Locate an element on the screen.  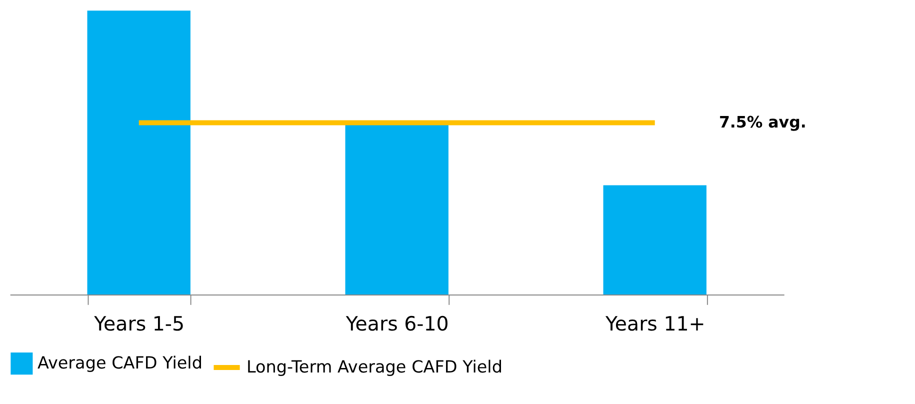
legend-label: Long-Term Average CAFD Yield is located at coordinates (374, 366).